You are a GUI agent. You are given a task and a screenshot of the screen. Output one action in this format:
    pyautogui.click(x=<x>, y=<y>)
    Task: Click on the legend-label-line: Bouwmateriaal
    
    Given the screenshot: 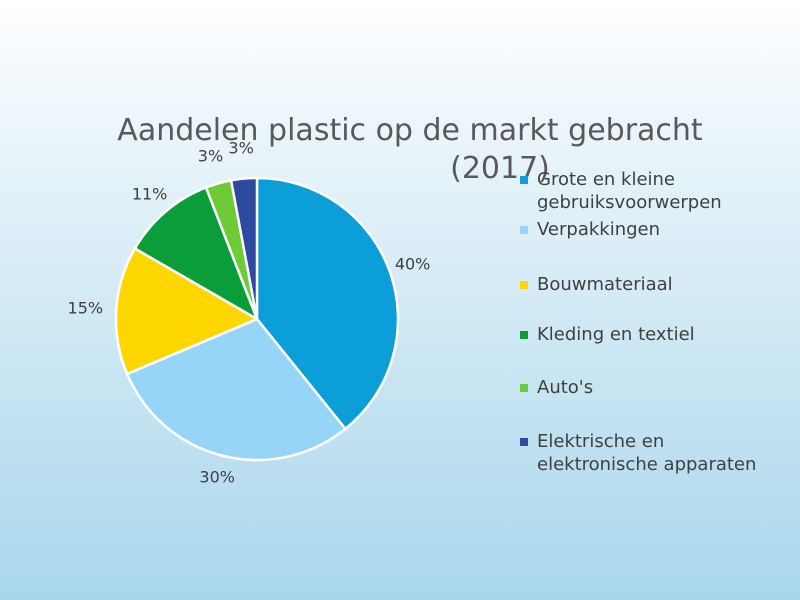 What is the action you would take?
    pyautogui.click(x=605, y=284)
    